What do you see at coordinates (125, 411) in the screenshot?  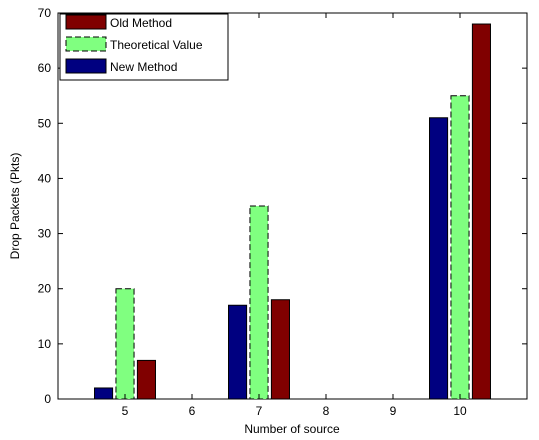 I see `x-tick-label: 5` at bounding box center [125, 411].